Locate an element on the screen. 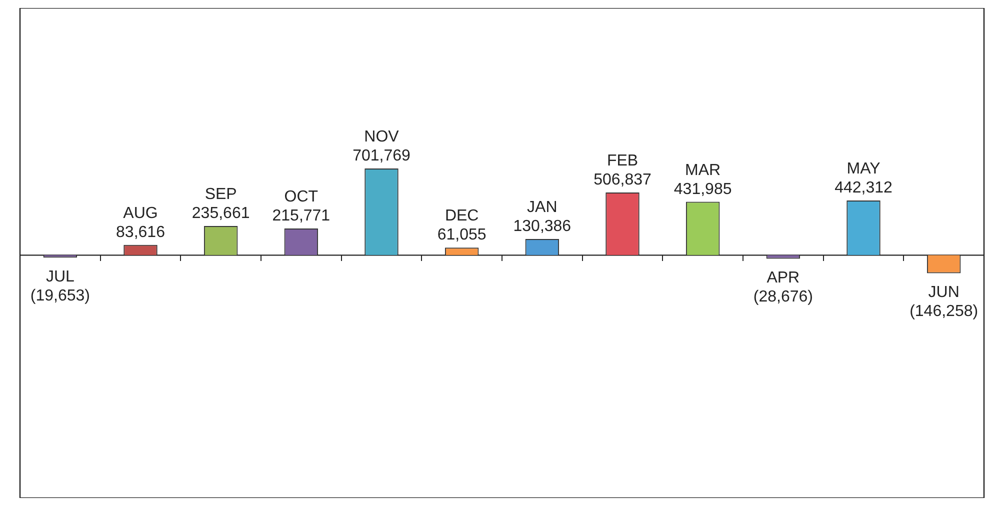 Image resolution: width=994 pixels, height=506 pixels. x-tick-label: DEC is located at coordinates (461, 216).